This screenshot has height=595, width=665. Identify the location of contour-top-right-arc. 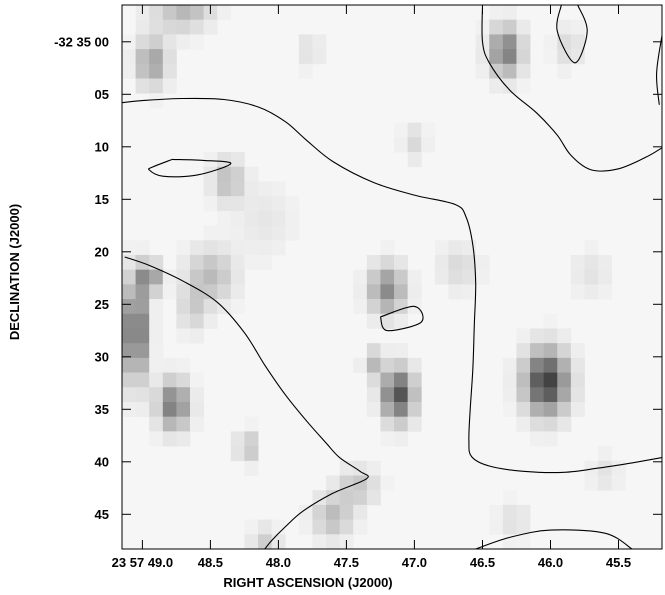
(572, 88).